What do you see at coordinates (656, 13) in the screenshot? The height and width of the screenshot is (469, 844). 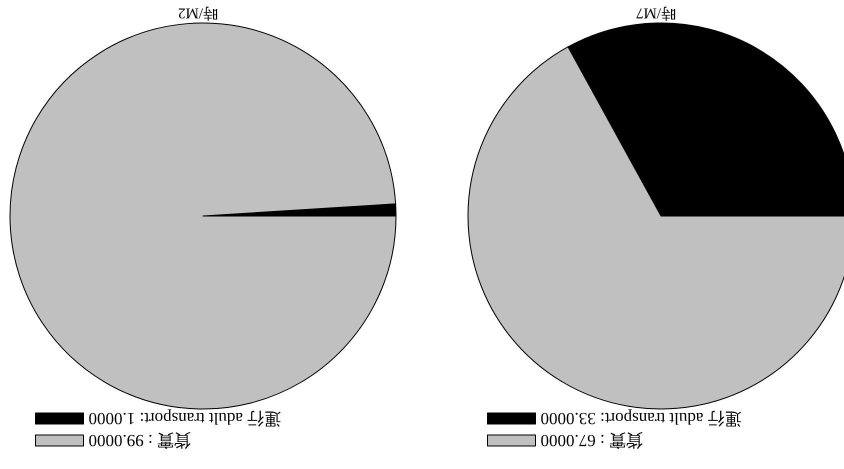 I see `chart-title: 時/M7` at bounding box center [656, 13].